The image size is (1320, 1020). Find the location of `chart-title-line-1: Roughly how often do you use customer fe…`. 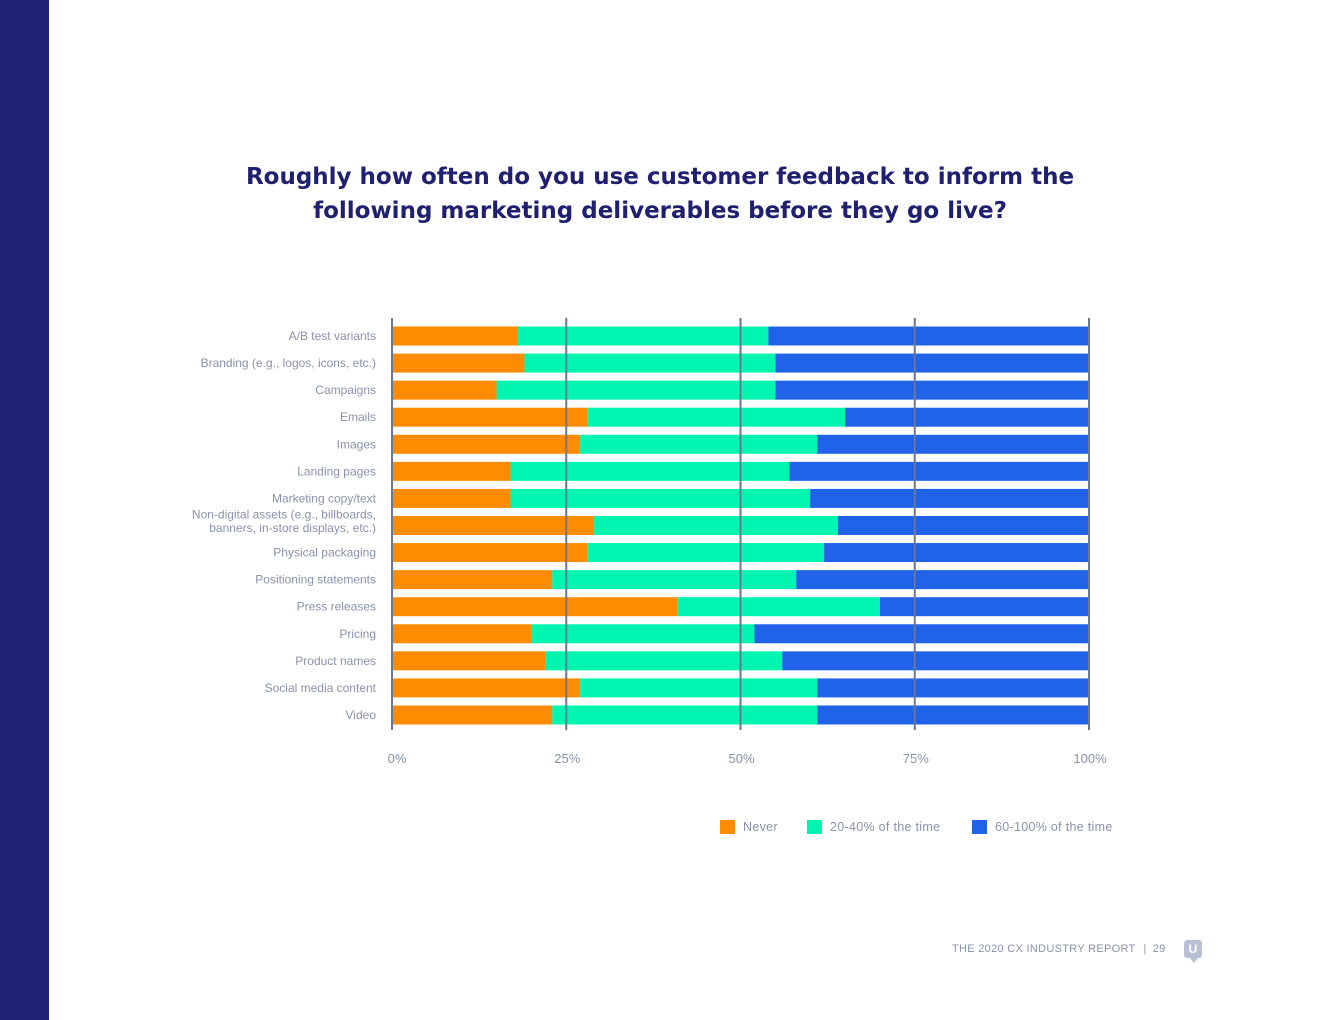

chart-title-line-1: Roughly how often do you use customer fe… is located at coordinates (660, 177).